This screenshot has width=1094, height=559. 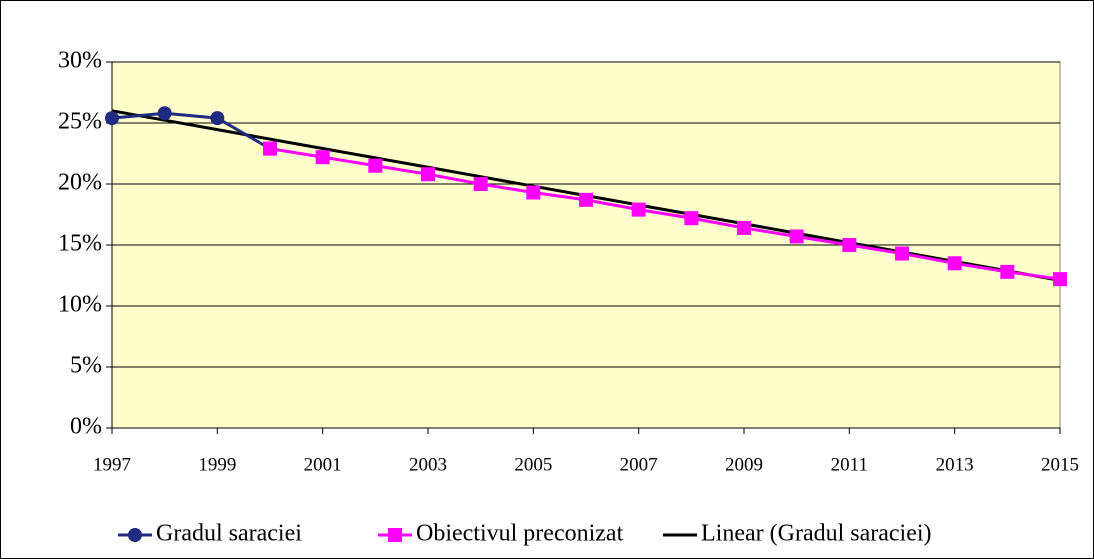 I want to click on legend-label: Gradul saraciei, so click(x=229, y=534).